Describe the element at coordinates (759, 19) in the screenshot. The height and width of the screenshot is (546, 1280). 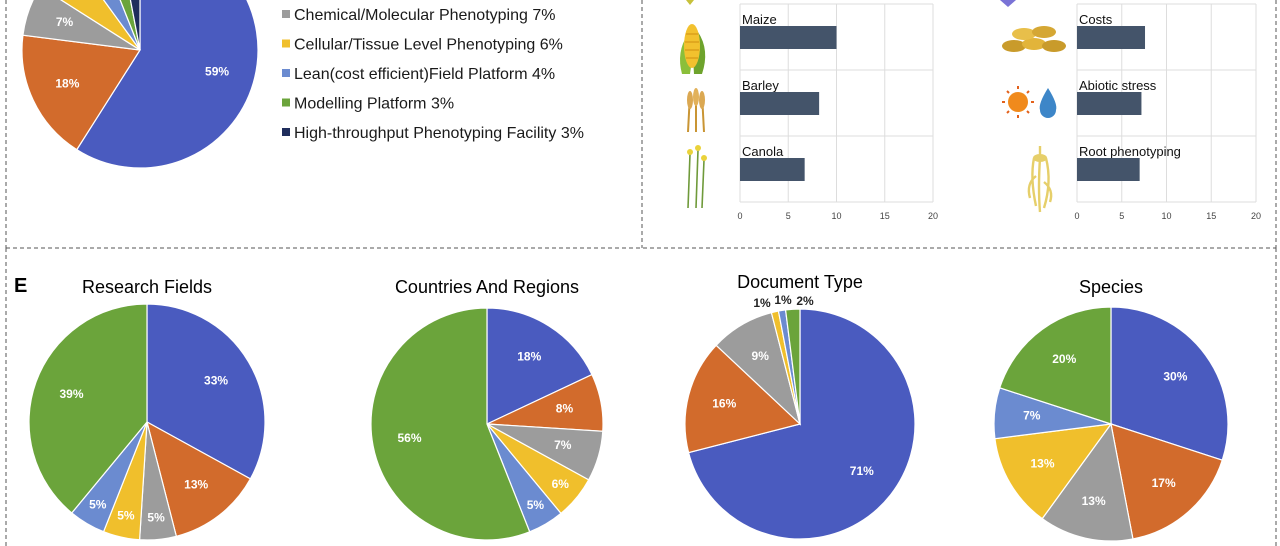
I see `crops_bar-category-0: Maize` at that location.